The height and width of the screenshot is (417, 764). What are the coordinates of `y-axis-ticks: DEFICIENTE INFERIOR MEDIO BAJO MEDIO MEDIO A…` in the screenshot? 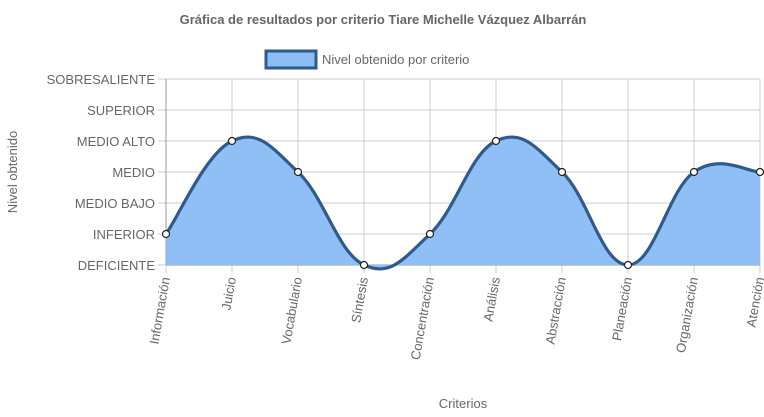 It's located at (101, 172).